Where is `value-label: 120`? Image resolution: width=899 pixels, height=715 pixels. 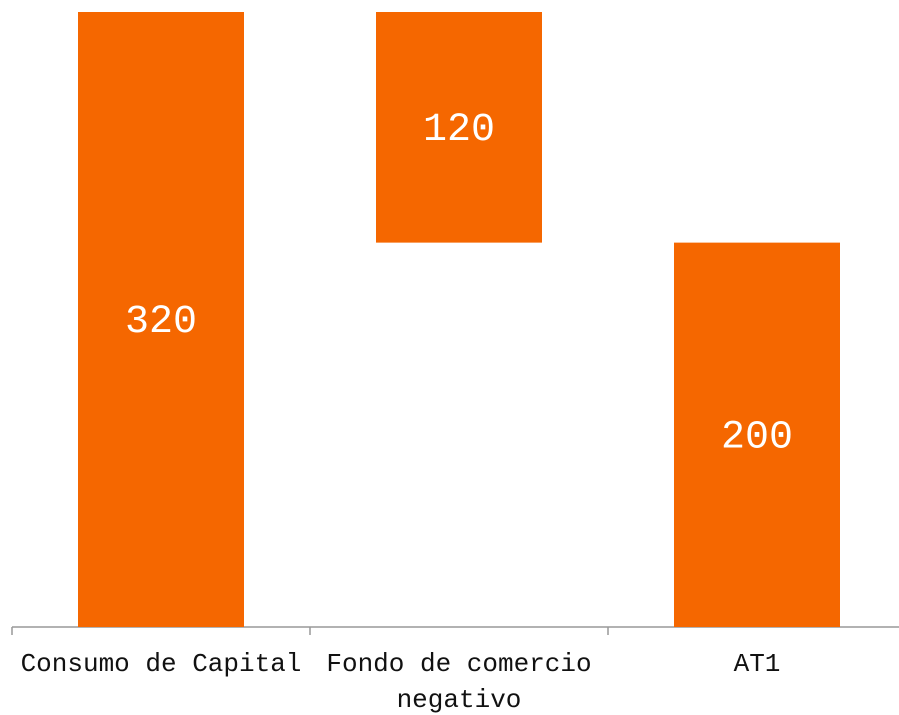 value-label: 120 is located at coordinates (459, 130).